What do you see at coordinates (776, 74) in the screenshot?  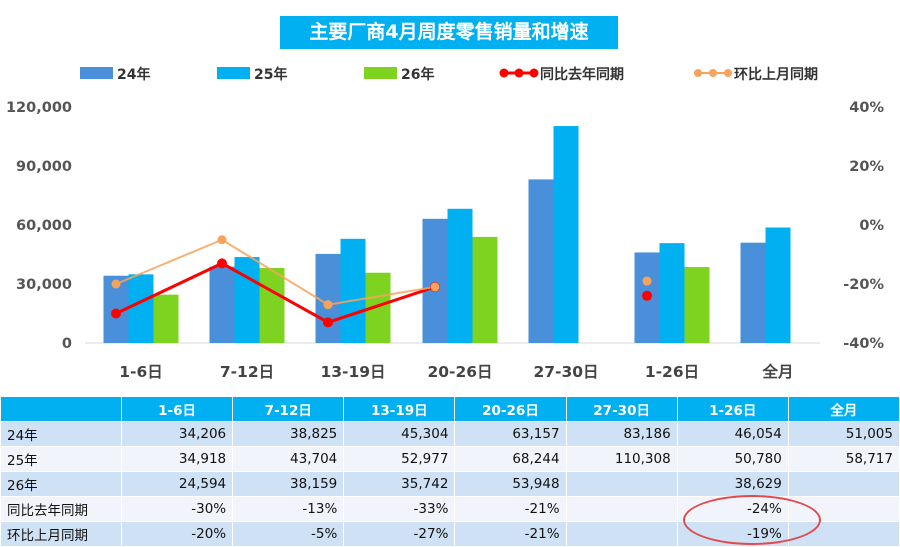 I see `legend-label: 环比上月同期` at bounding box center [776, 74].